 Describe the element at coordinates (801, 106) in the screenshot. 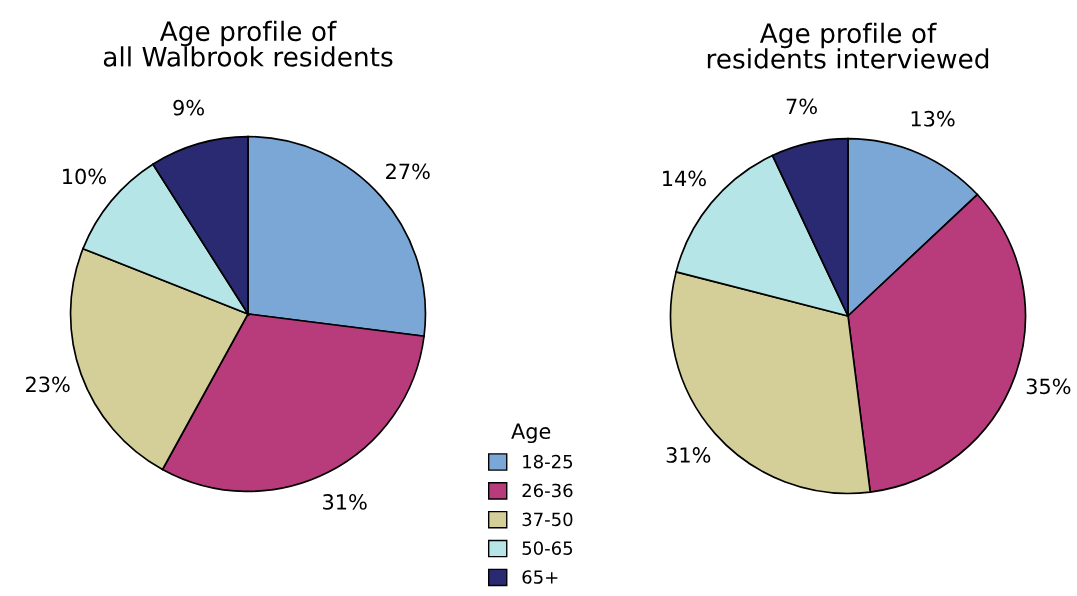

I see `data-label: 7%` at that location.